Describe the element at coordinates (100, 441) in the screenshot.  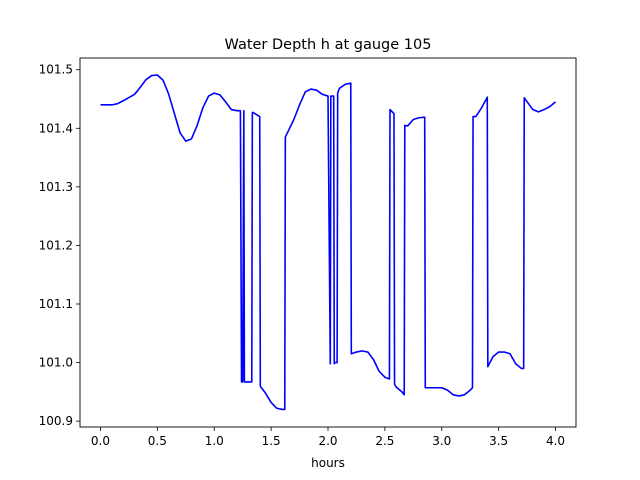
I see `x-tick-label: 0.0` at that location.